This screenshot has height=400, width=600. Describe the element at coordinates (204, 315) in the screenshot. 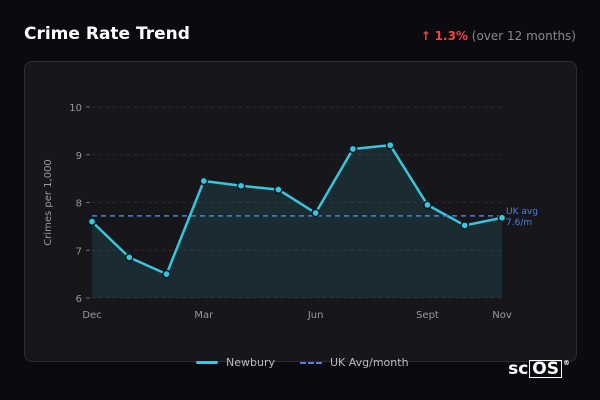

I see `x-tick-label: Mar` at that location.